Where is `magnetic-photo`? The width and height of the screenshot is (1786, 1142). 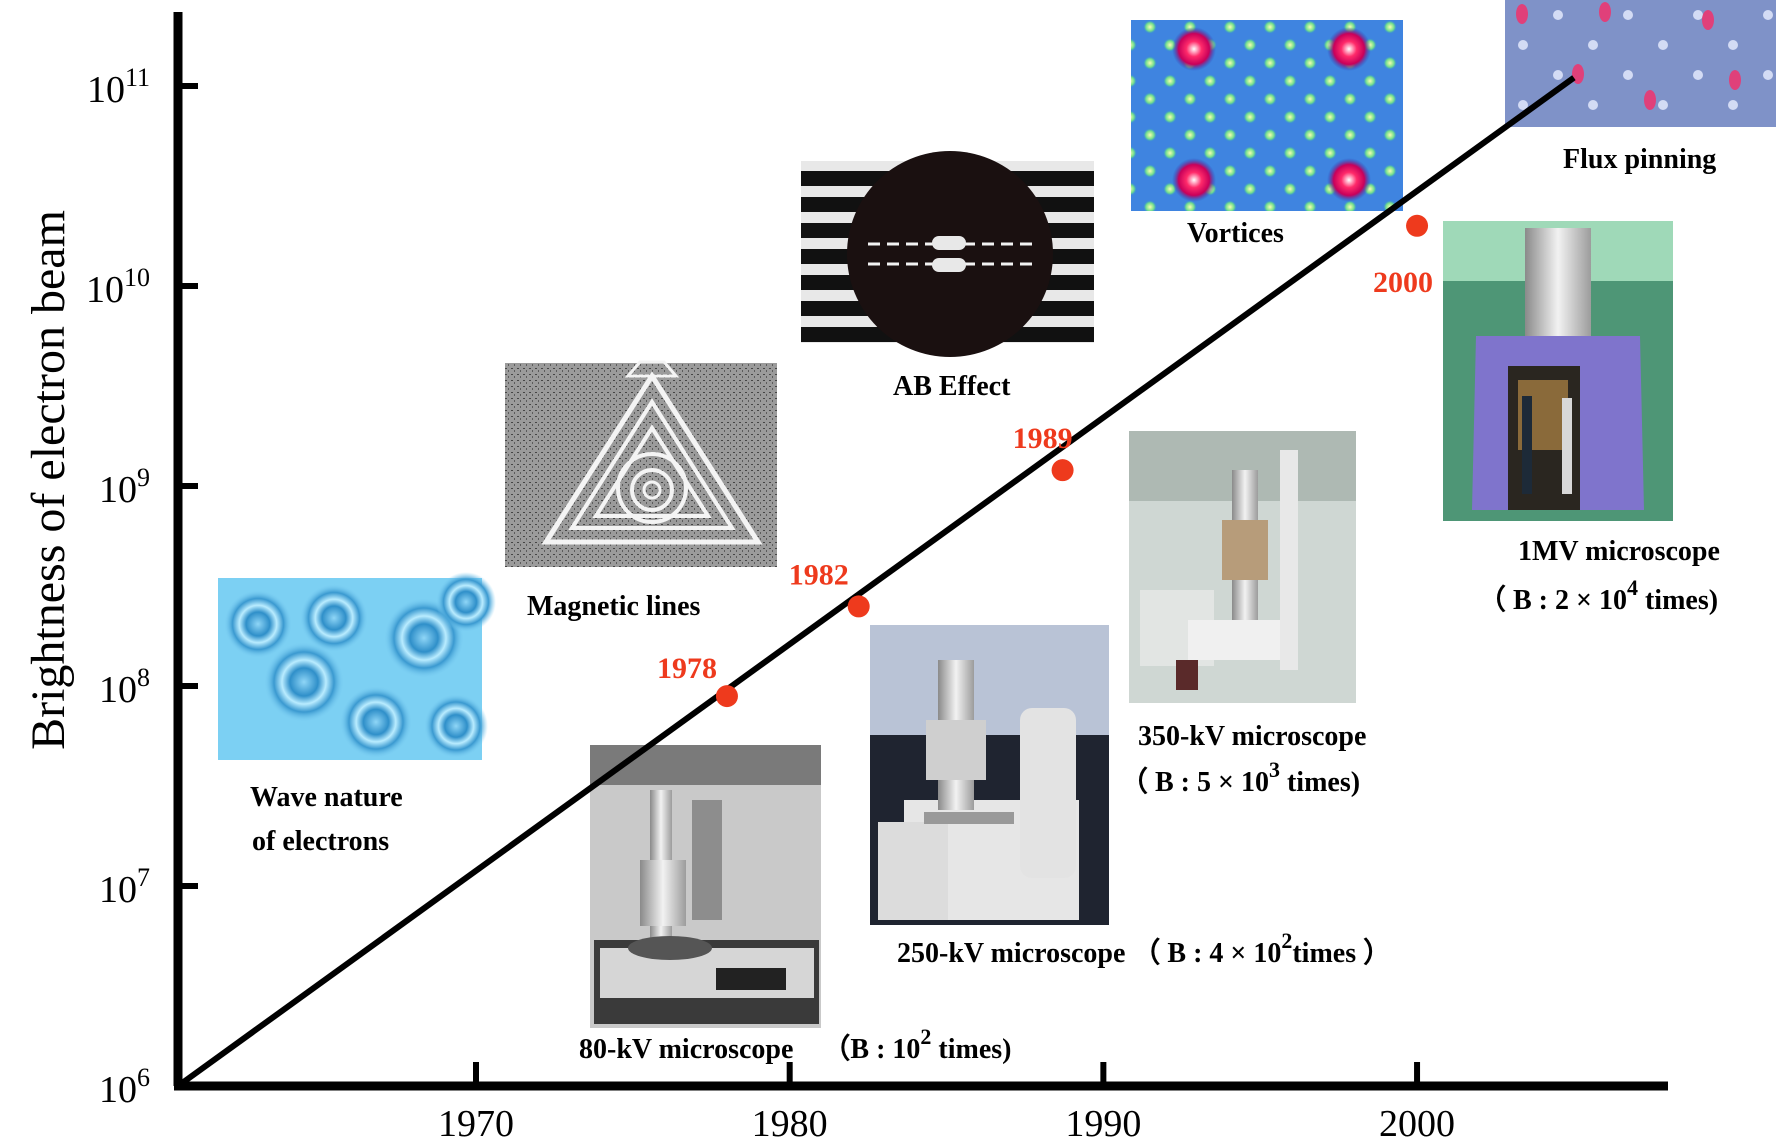 magnetic-photo is located at coordinates (641, 463).